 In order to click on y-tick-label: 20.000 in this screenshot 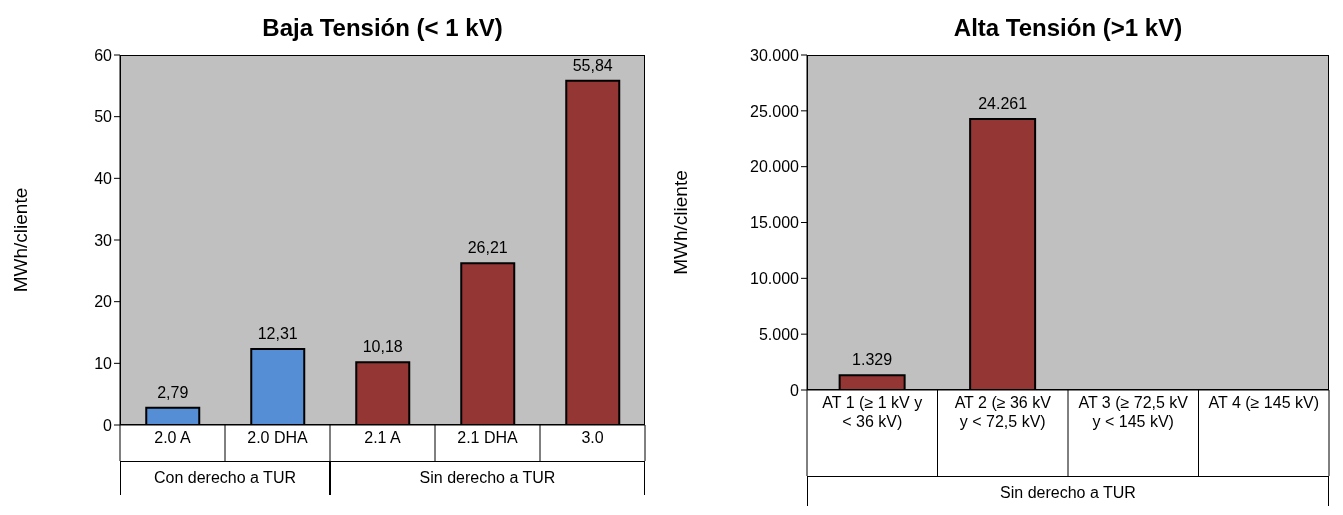, I will do `click(775, 167)`.